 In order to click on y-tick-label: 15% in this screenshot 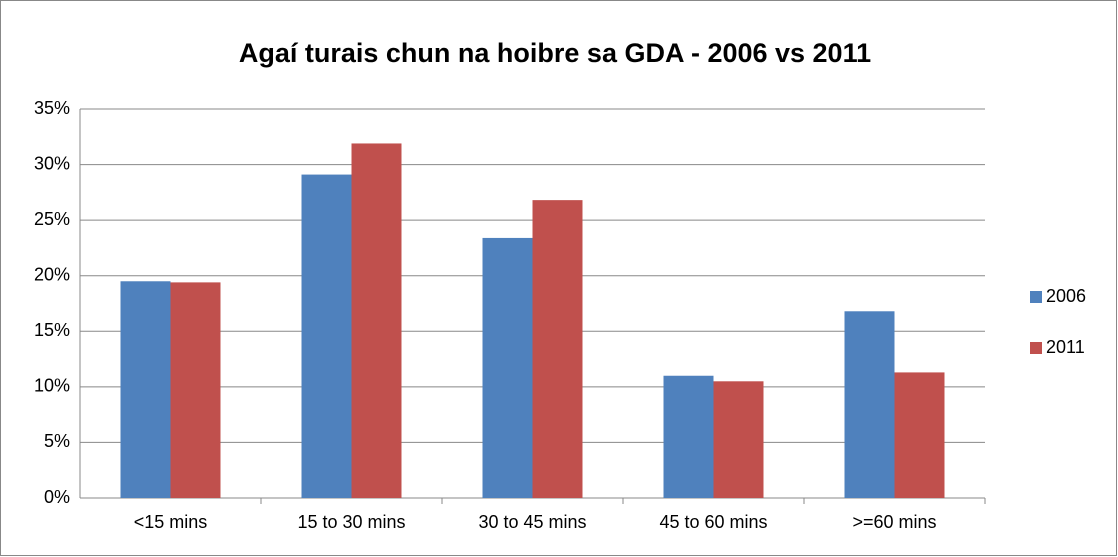, I will do `click(52, 330)`.